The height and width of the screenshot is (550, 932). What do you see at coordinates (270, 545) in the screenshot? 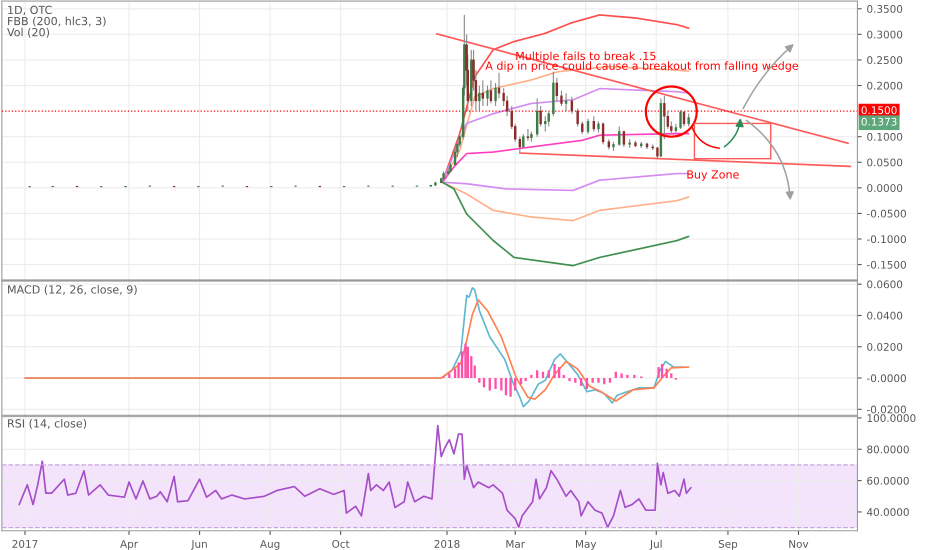
I see `x-tick-label: Aug` at bounding box center [270, 545].